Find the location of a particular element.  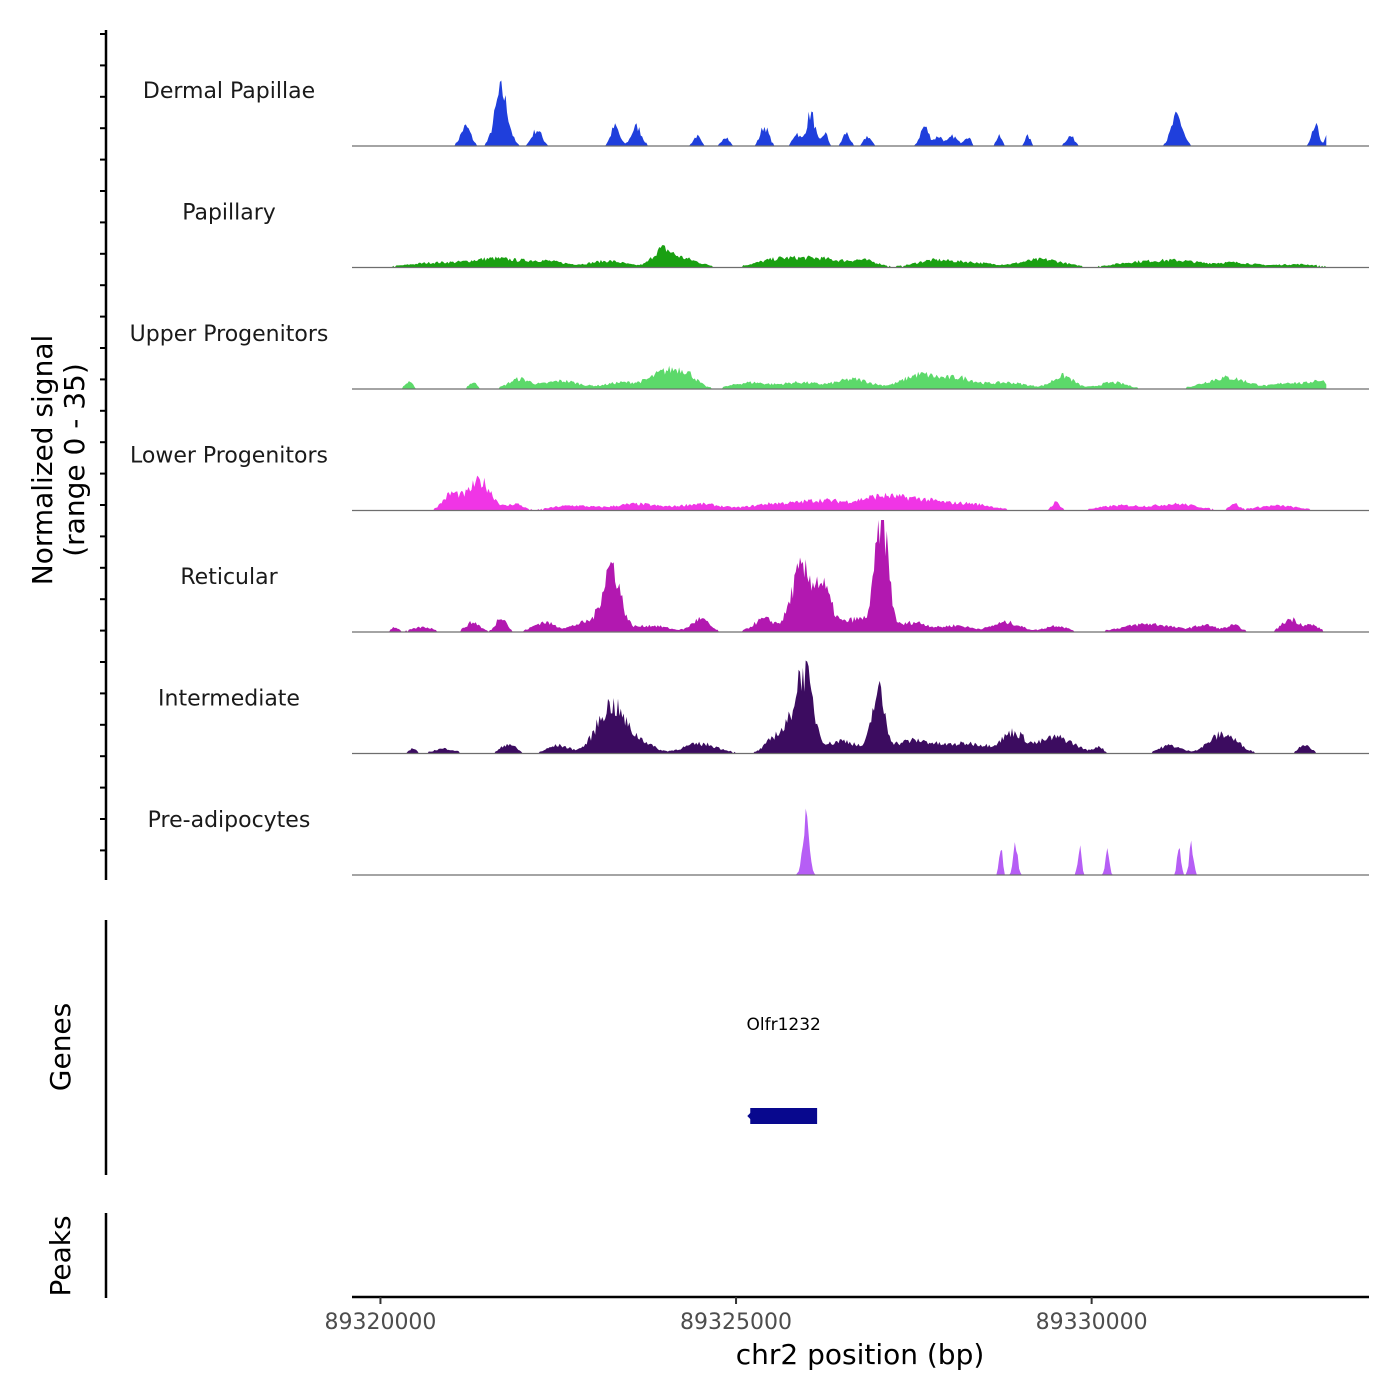

track-dermal-papillae: Dermal Papillae is located at coordinates (756, 113).